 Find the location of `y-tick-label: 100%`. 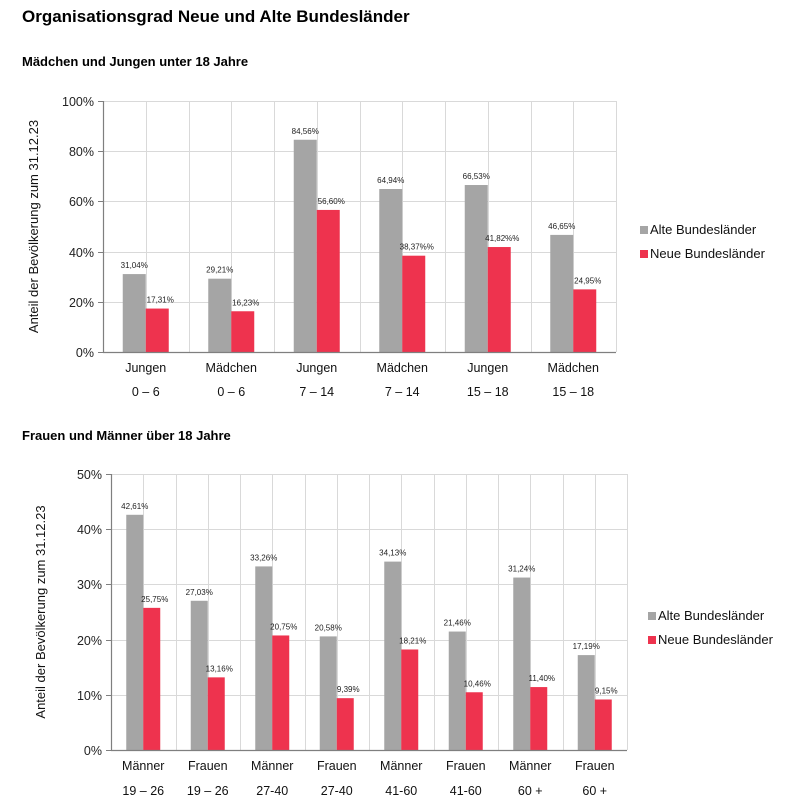

y-tick-label: 100% is located at coordinates (78, 102).